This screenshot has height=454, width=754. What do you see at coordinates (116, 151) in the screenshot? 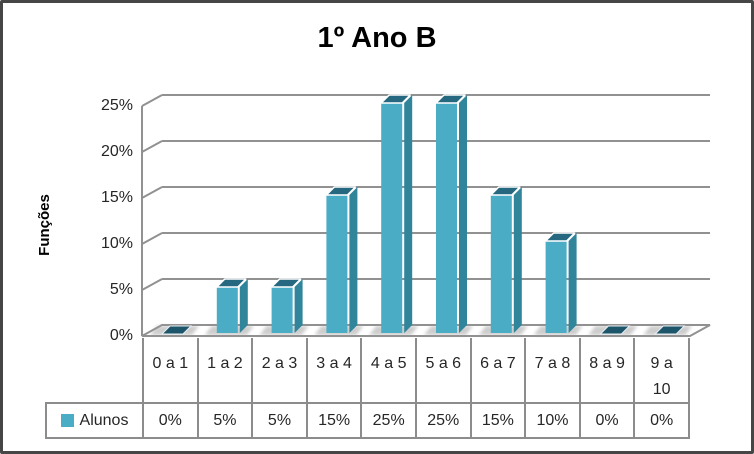
I see `y-tick-label: 20%` at bounding box center [116, 151].